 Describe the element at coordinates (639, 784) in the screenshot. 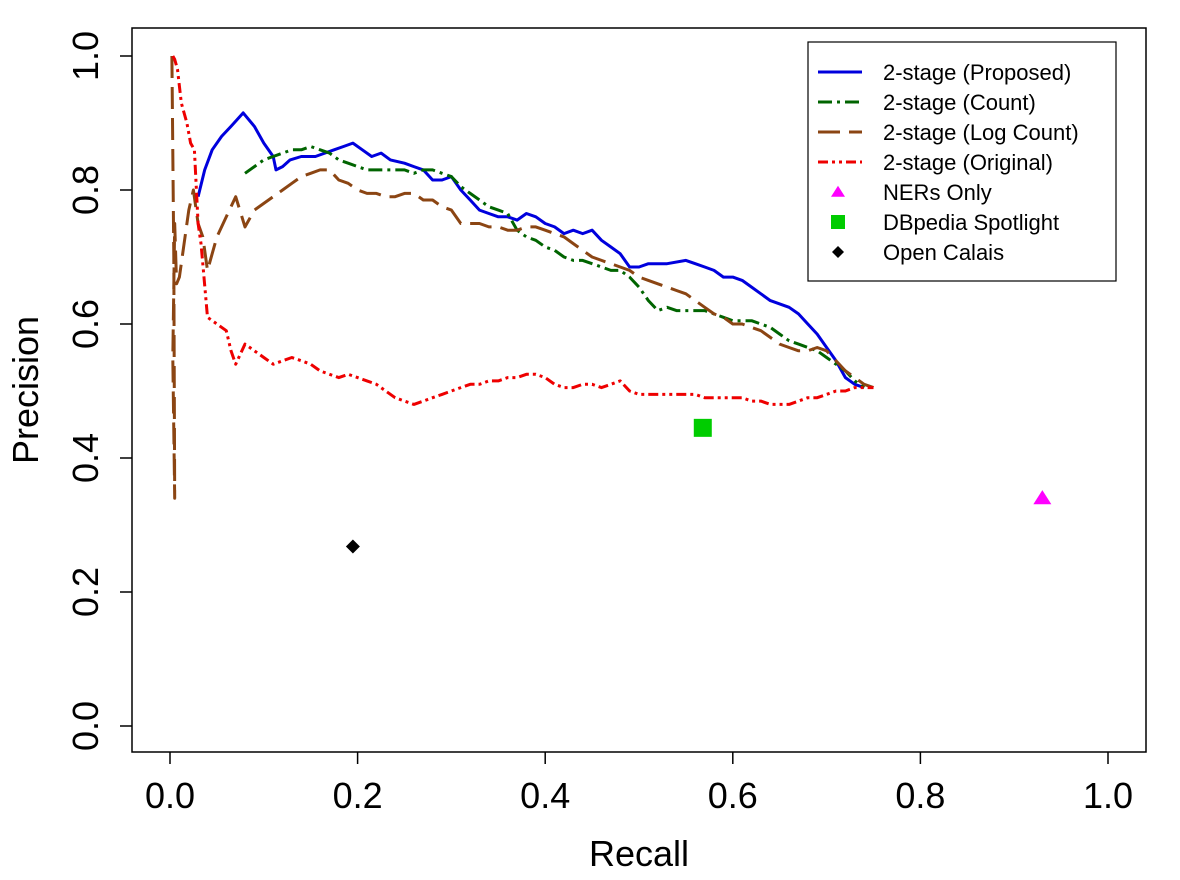

I see `x-axis: 0.0 0.2 0.4 0.6 0.8 1.0` at that location.